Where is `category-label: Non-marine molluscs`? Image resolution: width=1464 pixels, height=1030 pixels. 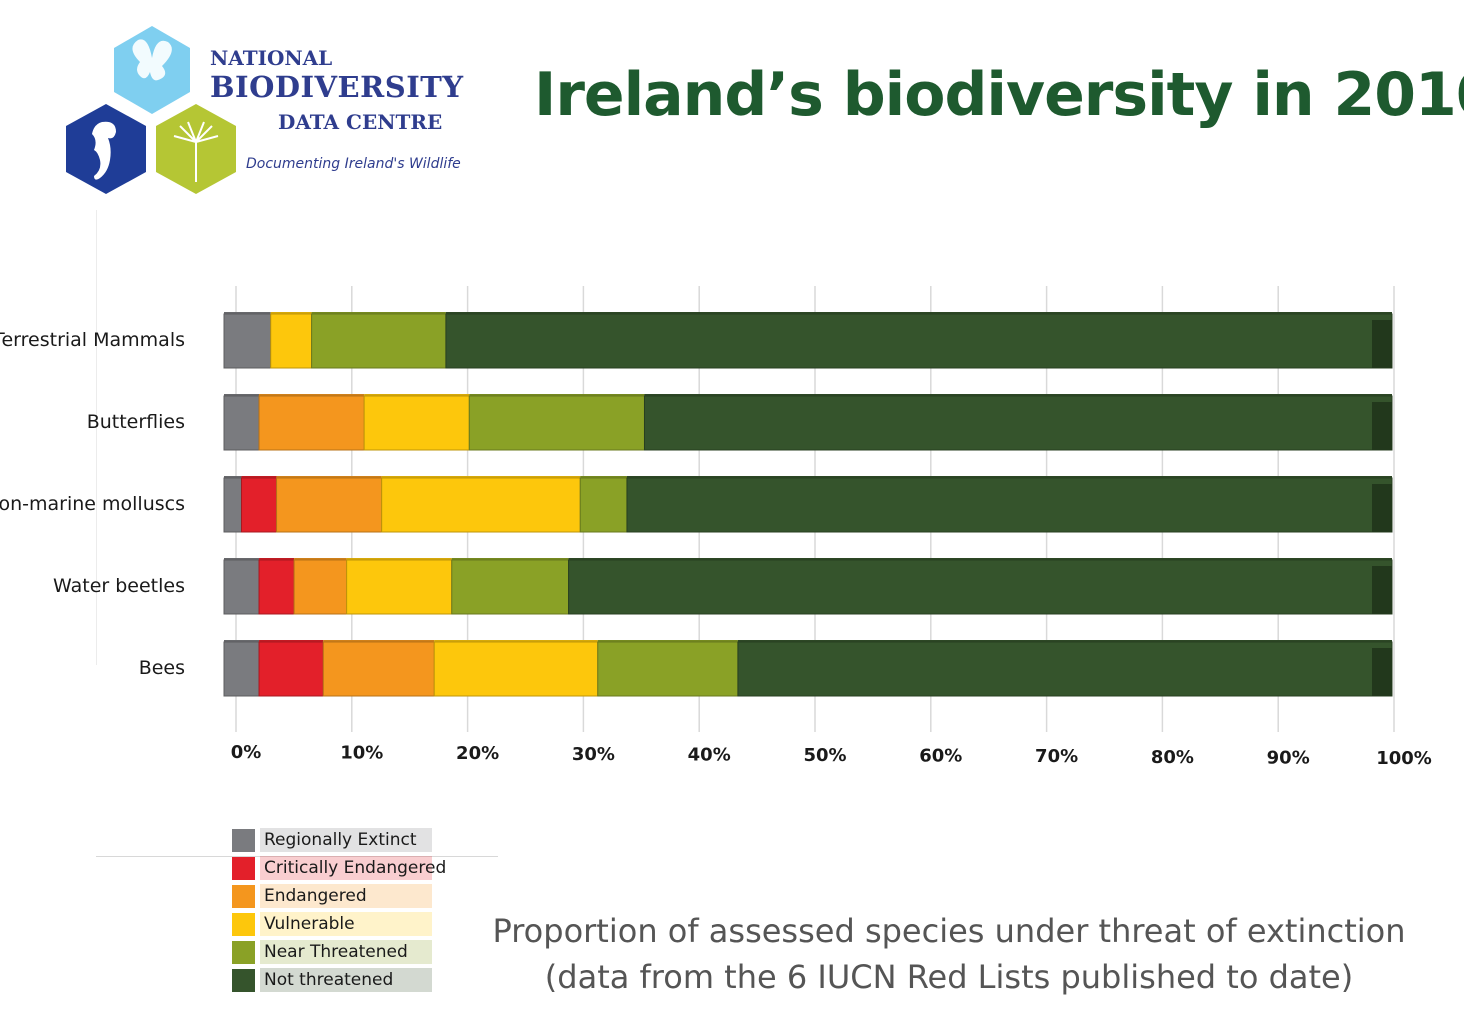 category-label: Non-marine molluscs is located at coordinates (92, 504).